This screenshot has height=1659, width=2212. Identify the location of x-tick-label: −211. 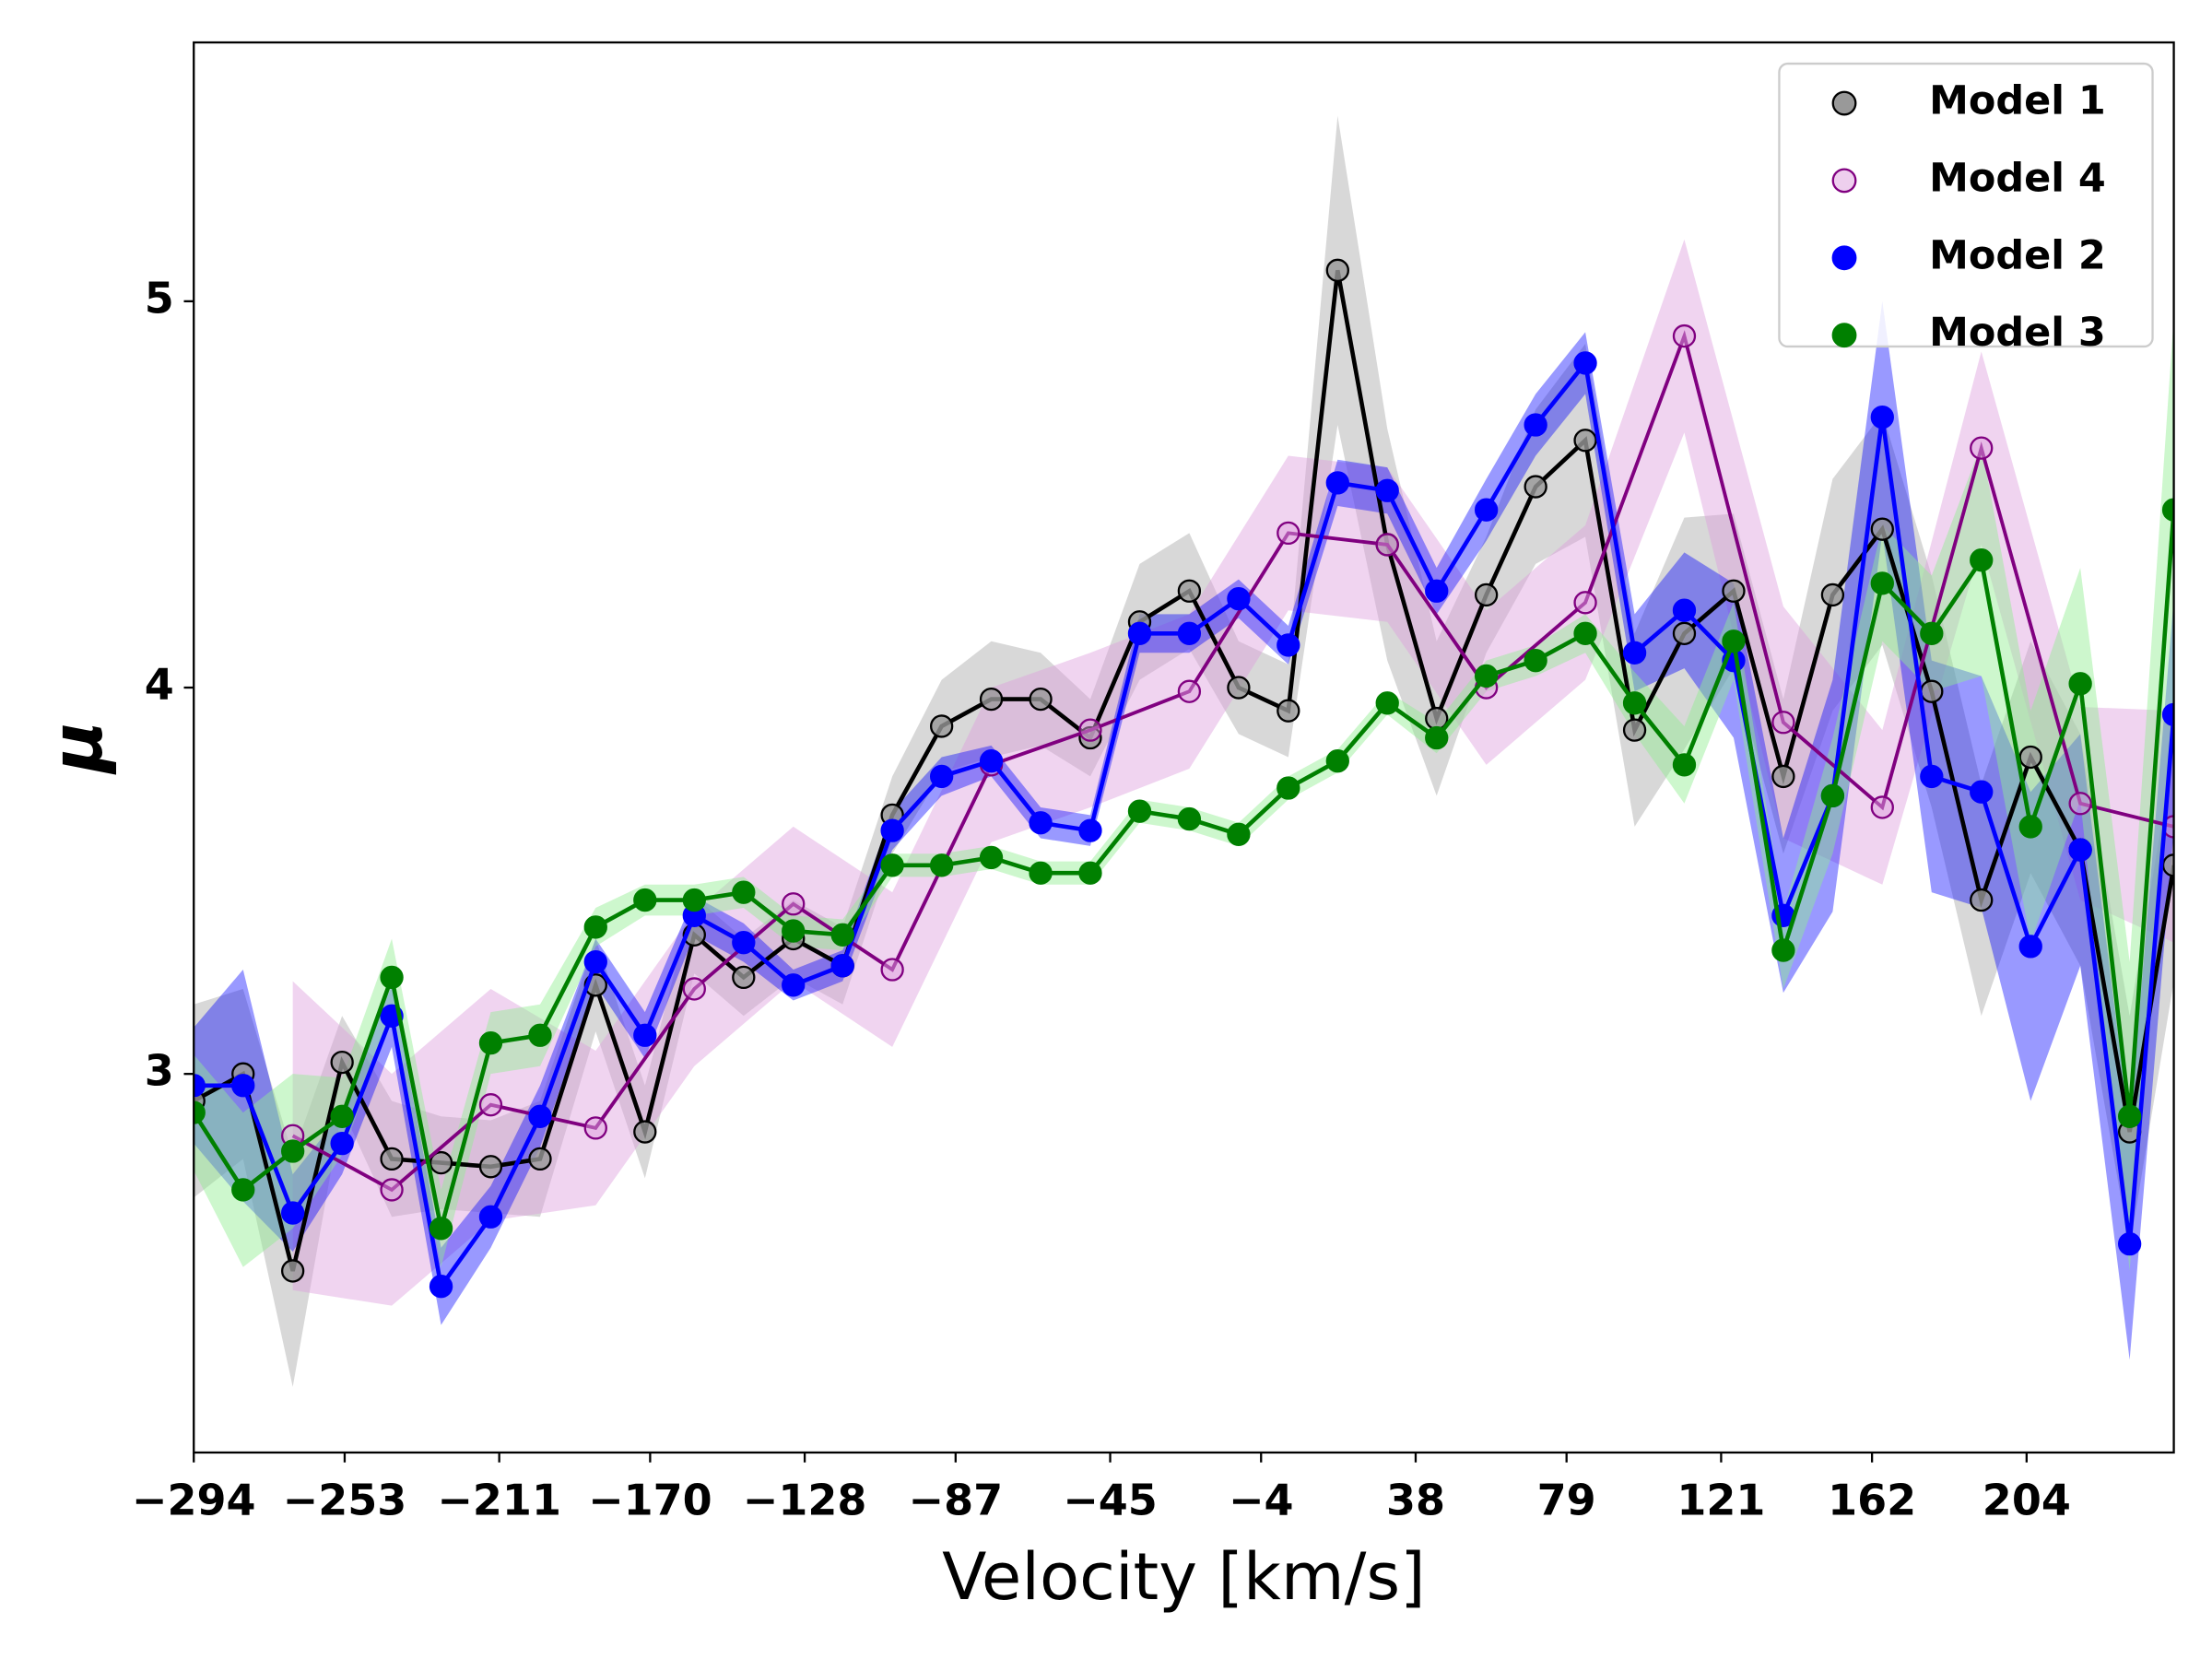
(499, 1500).